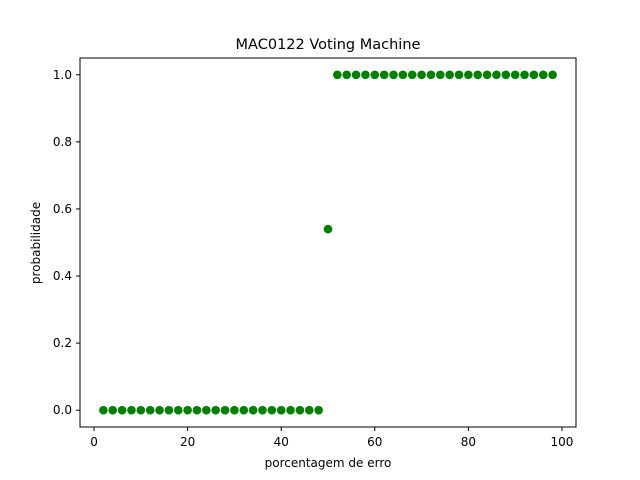 The width and height of the screenshot is (640, 480). What do you see at coordinates (62, 142) in the screenshot?
I see `y-tick-label: 0.8` at bounding box center [62, 142].